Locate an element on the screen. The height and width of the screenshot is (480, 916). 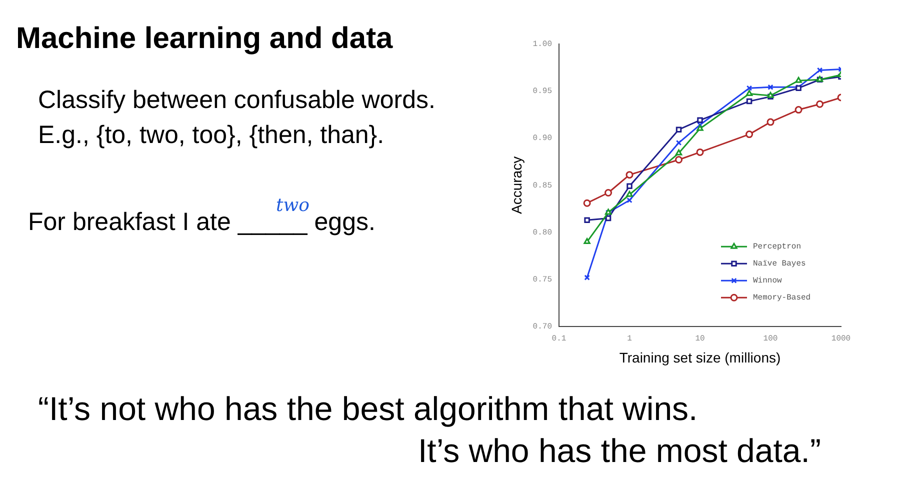
x-axis-title: Training set size (millions) is located at coordinates (700, 357).